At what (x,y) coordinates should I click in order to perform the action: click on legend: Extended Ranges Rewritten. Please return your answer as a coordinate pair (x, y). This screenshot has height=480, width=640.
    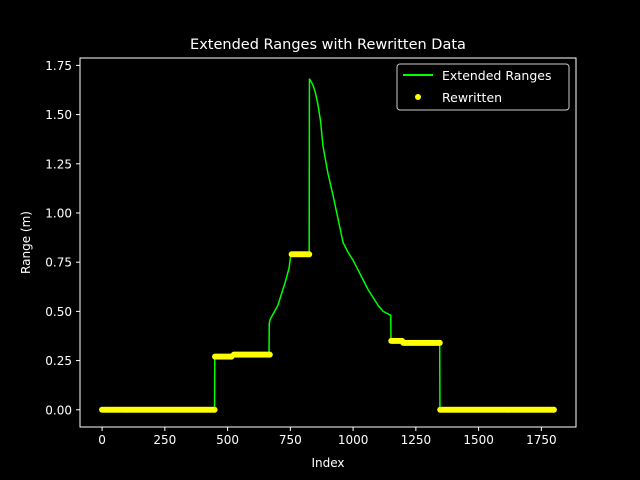
    Looking at the image, I should click on (483, 87).